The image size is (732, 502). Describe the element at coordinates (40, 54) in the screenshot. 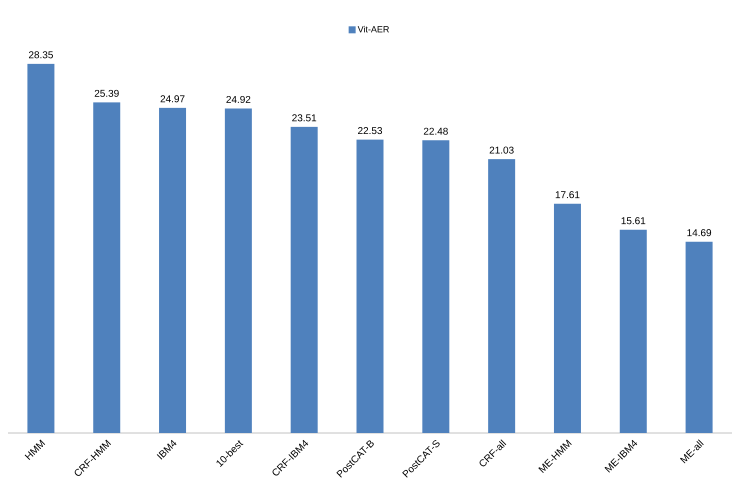

I see `data-label: 28.35` at that location.